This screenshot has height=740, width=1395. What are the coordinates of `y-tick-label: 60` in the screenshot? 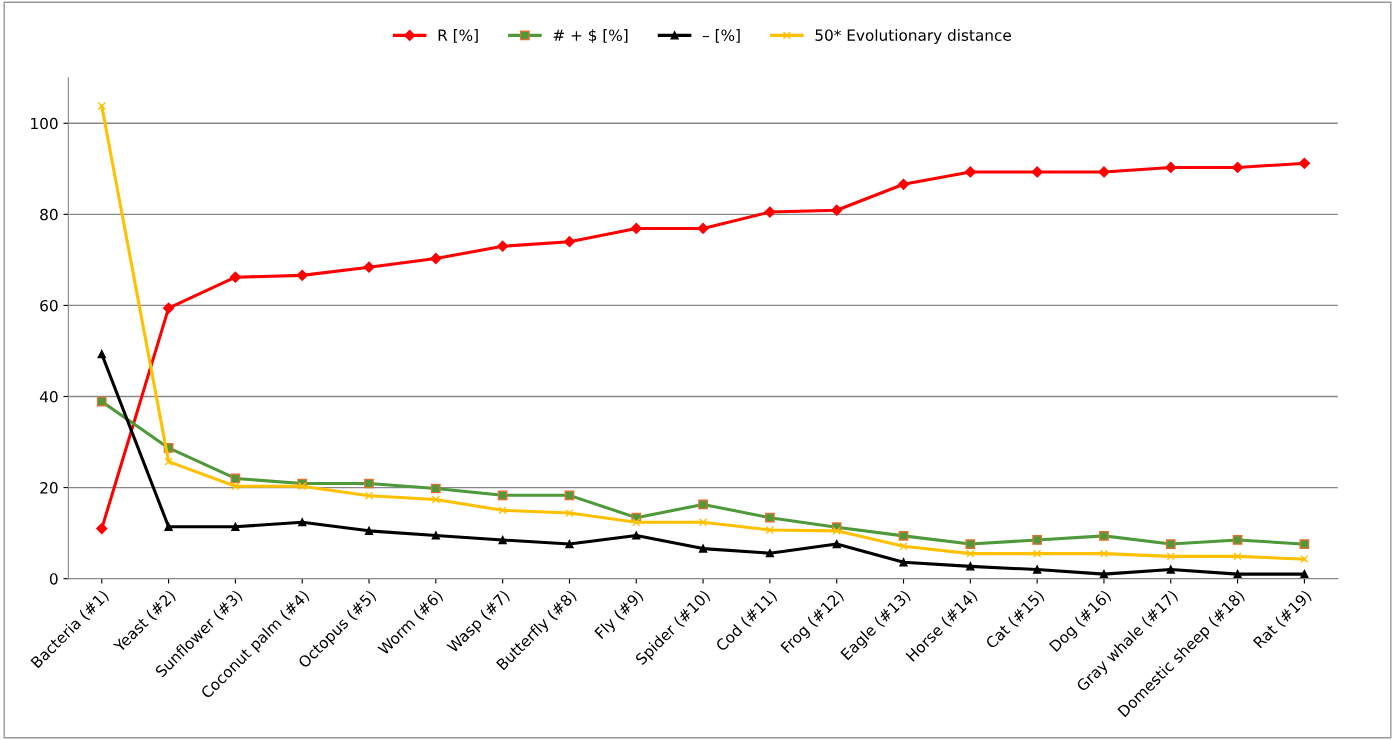 It's located at (49, 305).